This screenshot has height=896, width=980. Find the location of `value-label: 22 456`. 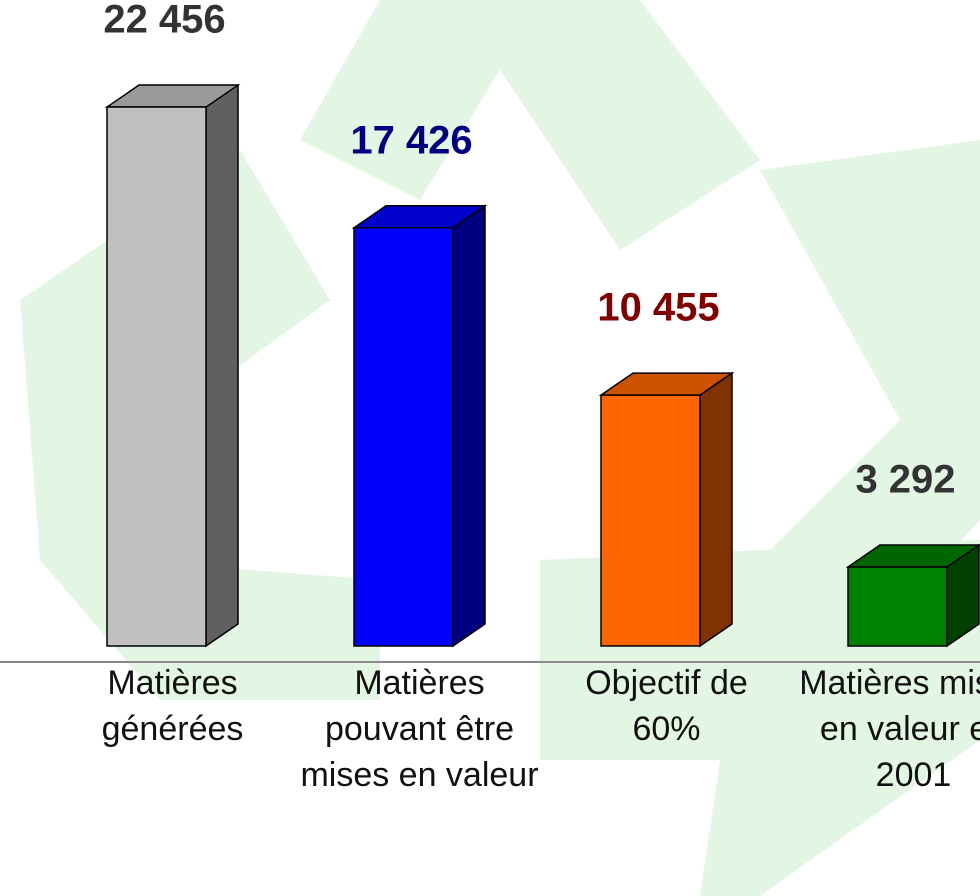

value-label: 22 456 is located at coordinates (164, 21).